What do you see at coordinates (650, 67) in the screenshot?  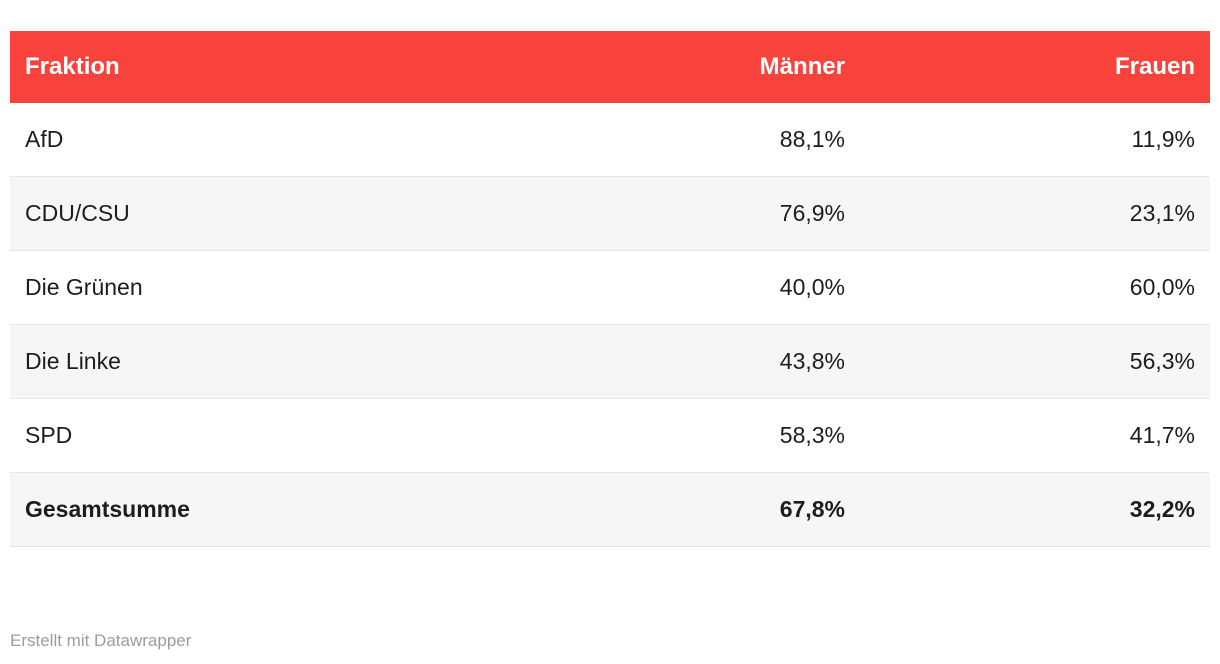 I see `column-header-maenner: Männer` at bounding box center [650, 67].